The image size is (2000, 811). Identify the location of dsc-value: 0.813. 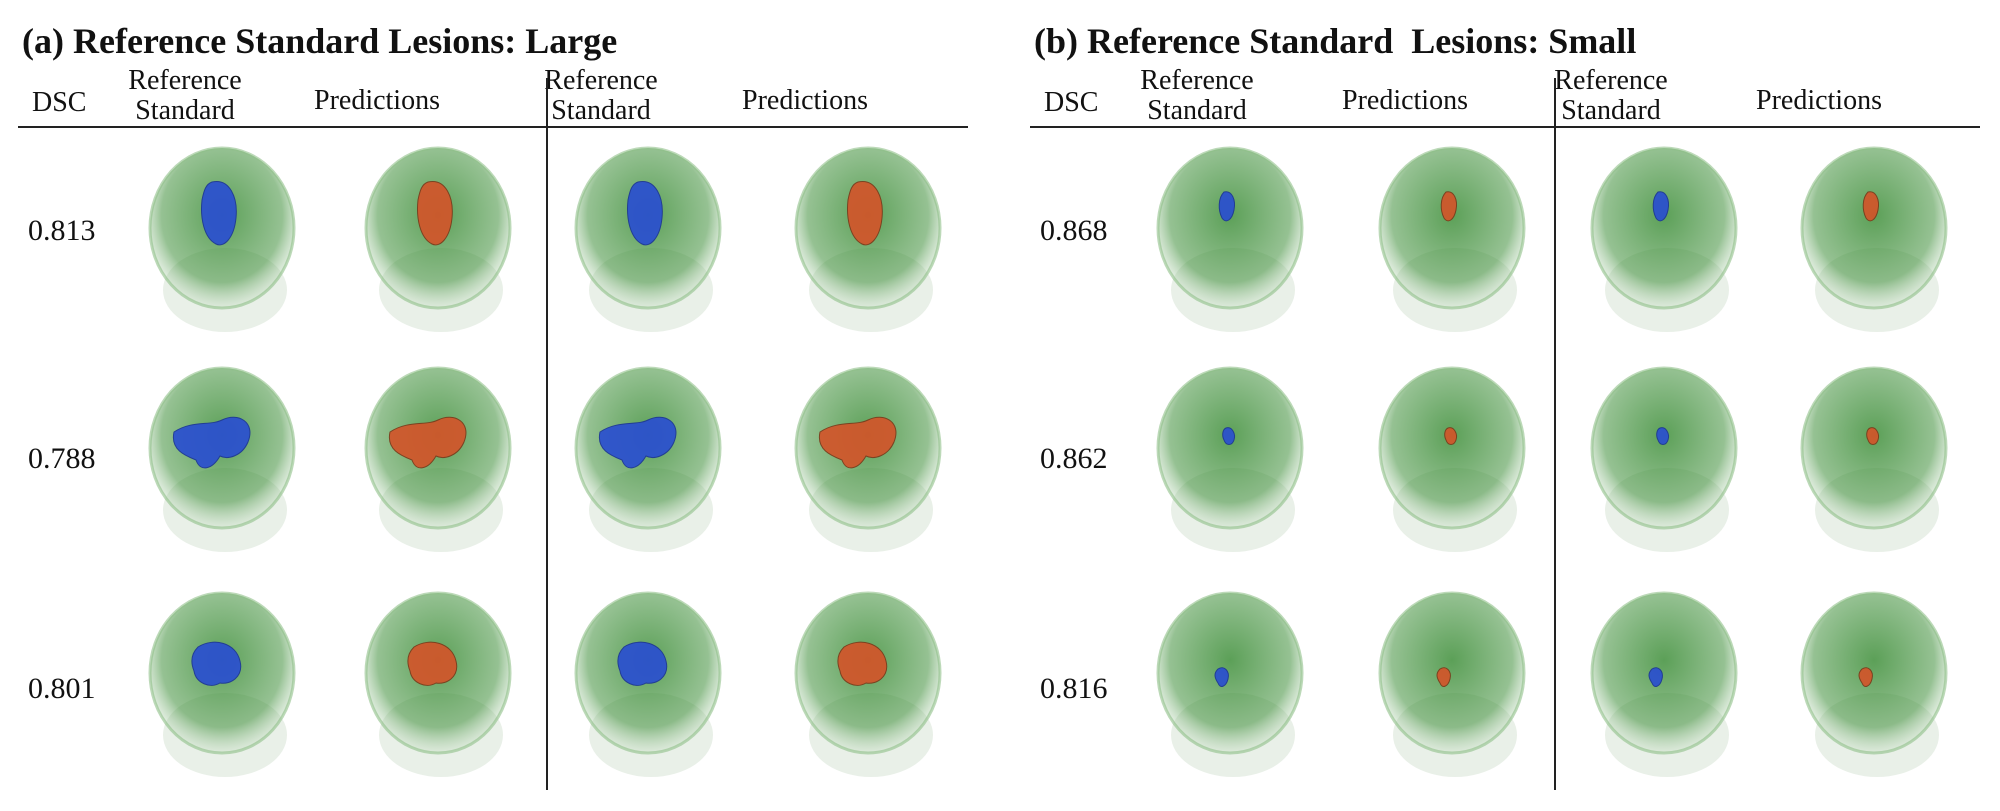
(62, 230).